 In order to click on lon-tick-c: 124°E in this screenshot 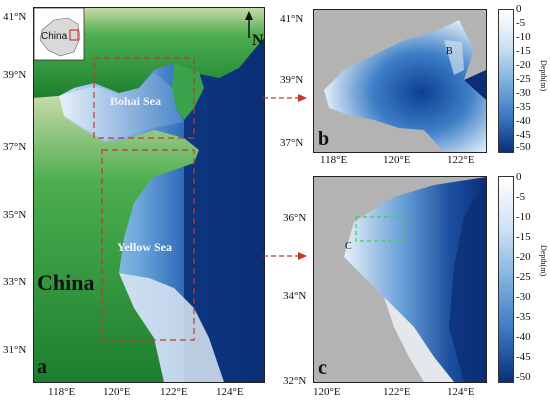, I will do `click(461, 392)`.